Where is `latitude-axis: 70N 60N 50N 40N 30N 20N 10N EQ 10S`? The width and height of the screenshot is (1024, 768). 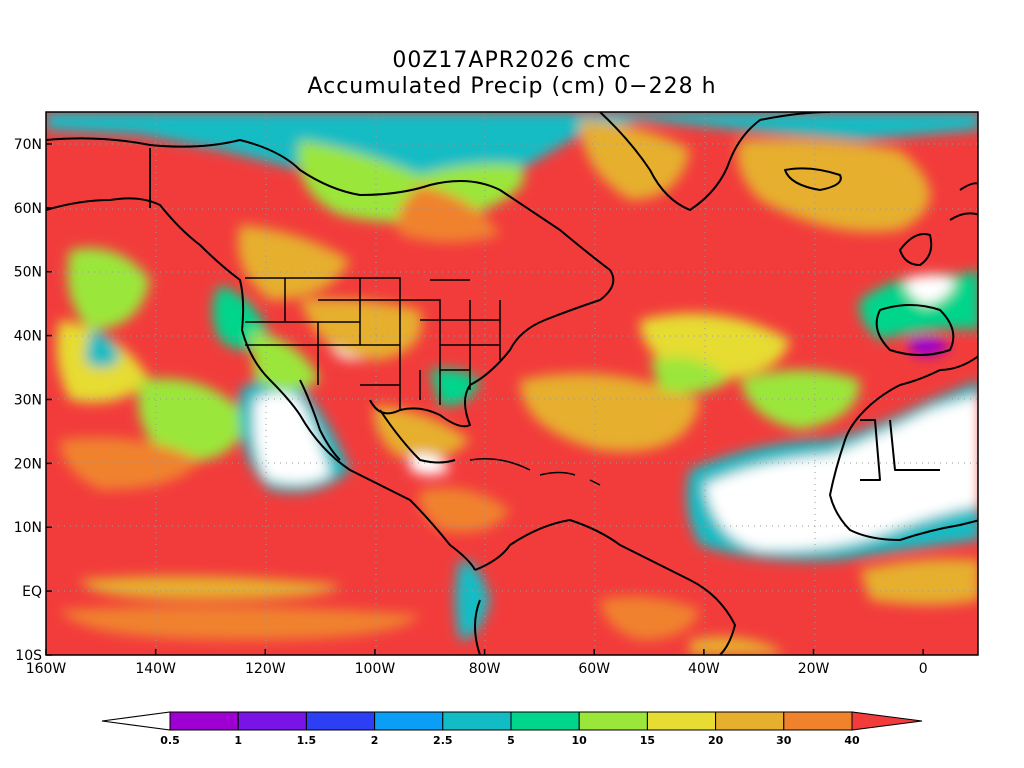 latitude-axis: 70N 60N 50N 40N 30N 20N 10N EQ 10S is located at coordinates (33, 400).